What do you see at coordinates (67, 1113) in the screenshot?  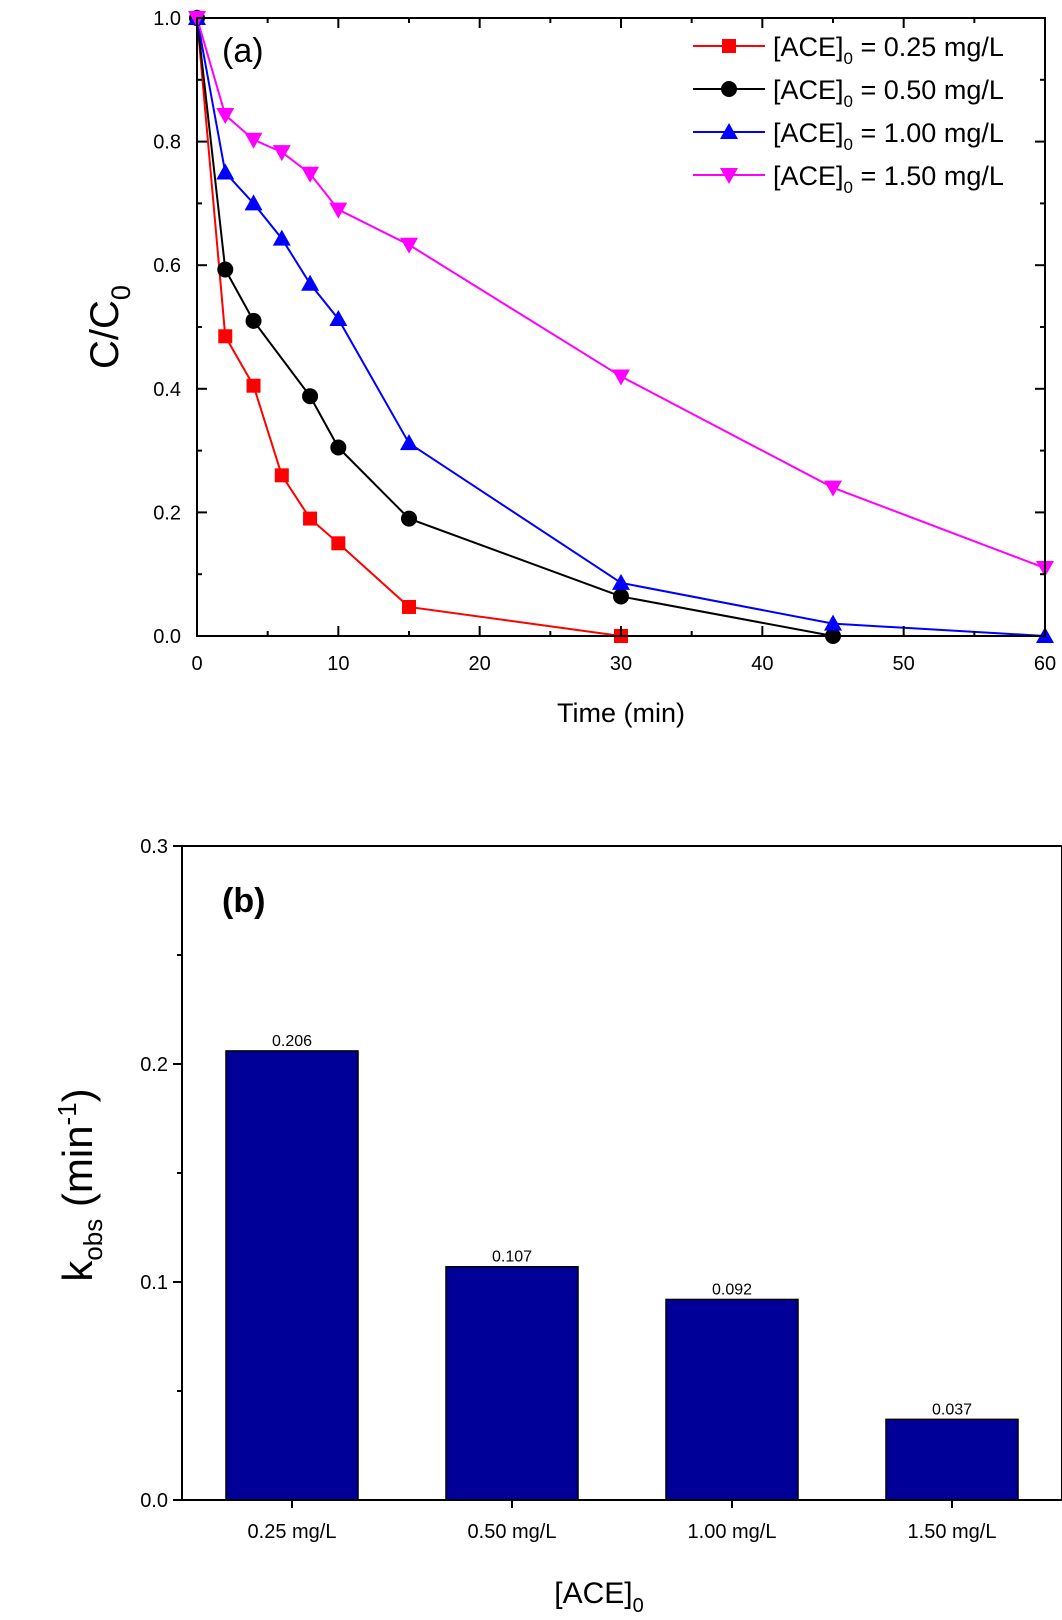 I see `y-axis-title-b-sup: -1` at bounding box center [67, 1113].